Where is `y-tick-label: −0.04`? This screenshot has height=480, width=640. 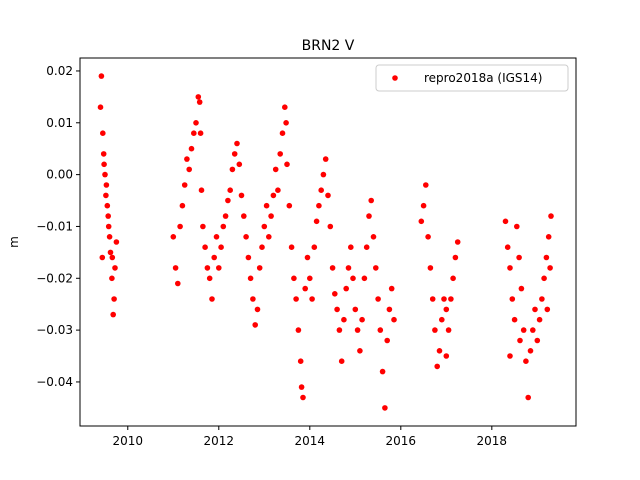 y-tick-label: −0.04 is located at coordinates (54, 382).